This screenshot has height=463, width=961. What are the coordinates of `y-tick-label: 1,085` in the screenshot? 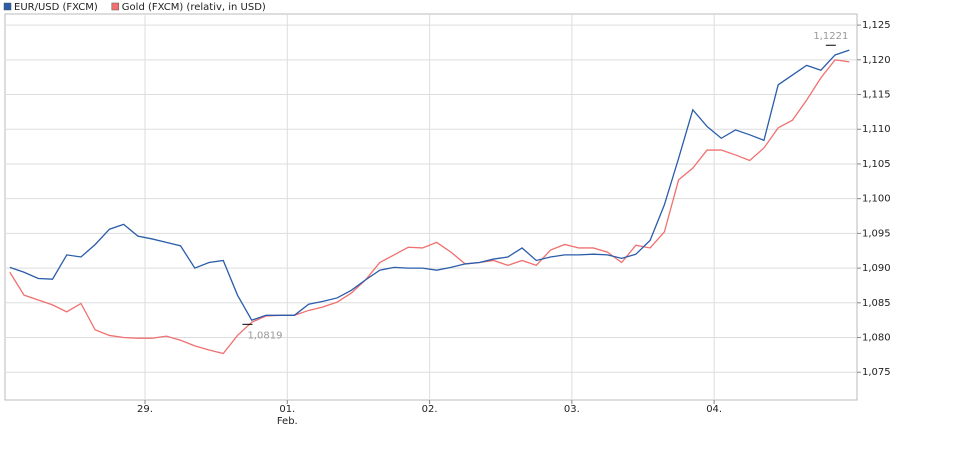 It's located at (876, 303).